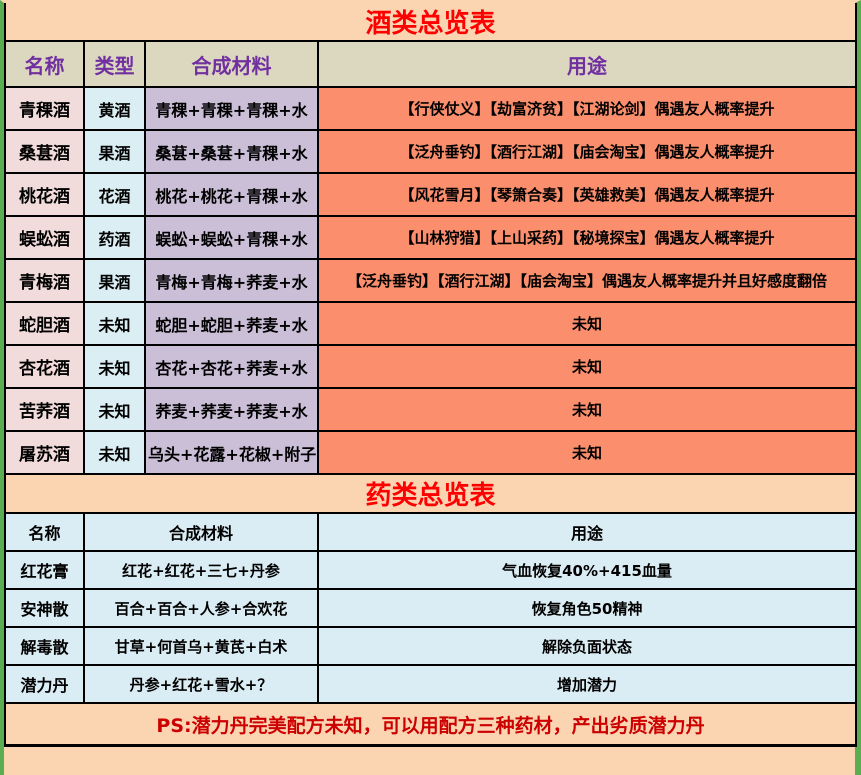 Image resolution: width=861 pixels, height=775 pixels. Describe the element at coordinates (44, 151) in the screenshot. I see `cell-name: 桑葚酒` at that location.